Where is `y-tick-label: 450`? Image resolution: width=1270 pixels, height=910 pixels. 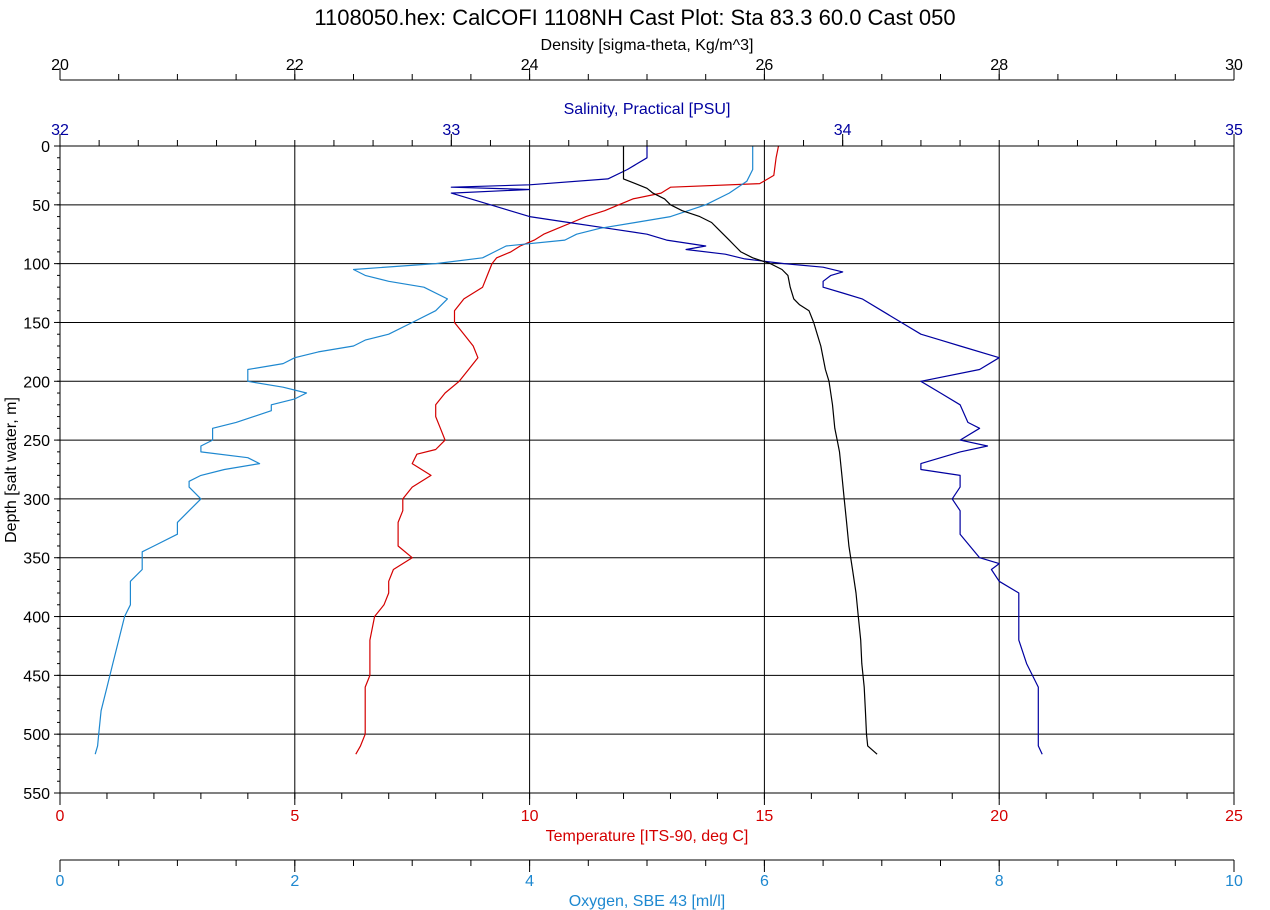
y-tick-label: 450 is located at coordinates (36, 676).